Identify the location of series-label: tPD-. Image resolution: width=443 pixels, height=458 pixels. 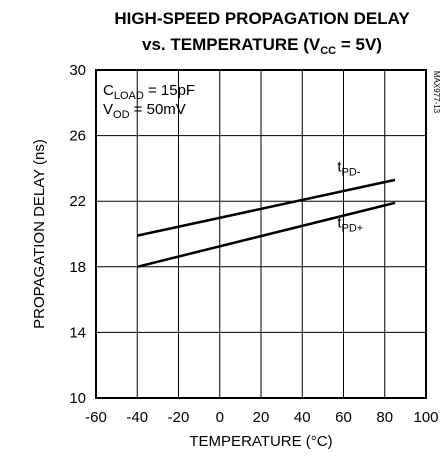
(348, 169).